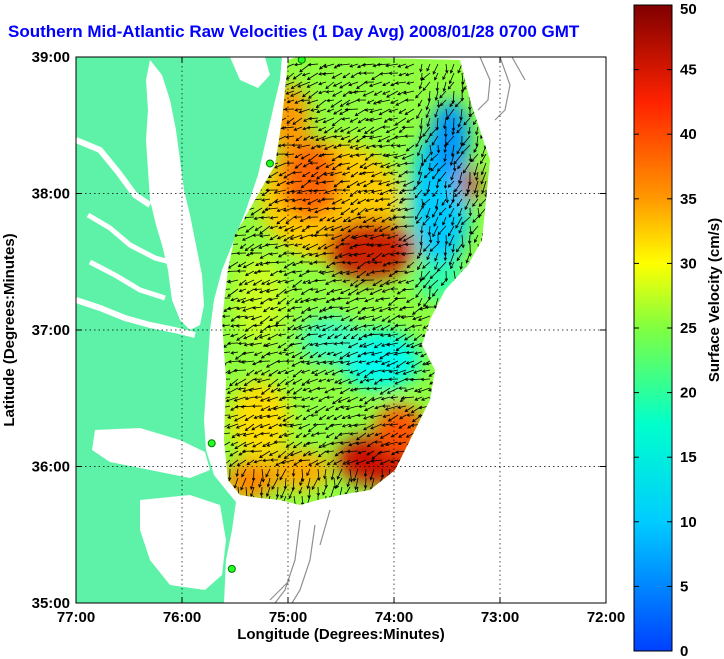  Describe the element at coordinates (51, 467) in the screenshot. I see `y-tick-label: 36:00` at that location.